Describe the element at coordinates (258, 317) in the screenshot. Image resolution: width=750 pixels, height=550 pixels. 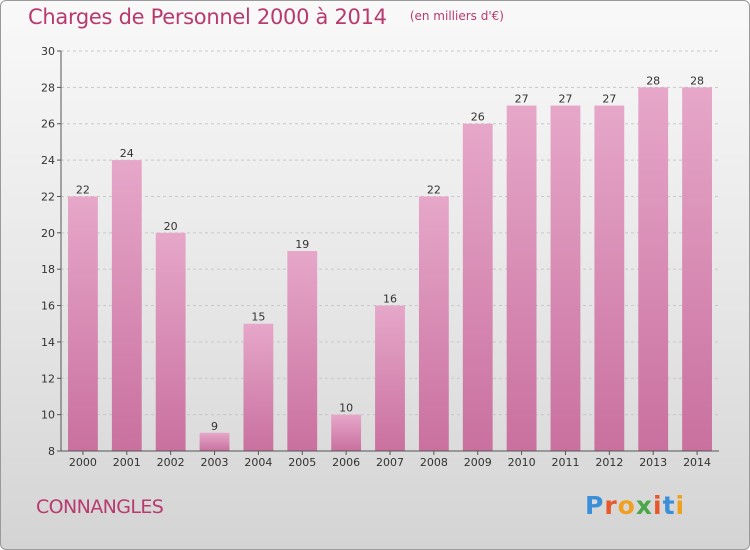
I see `data-label: 15` at that location.